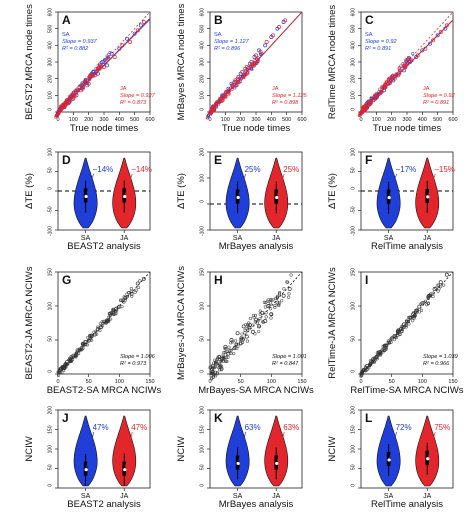 The height and width of the screenshot is (523, 474). Describe the element at coordinates (332, 448) in the screenshot. I see `y-axis-label: NCIW` at that location.